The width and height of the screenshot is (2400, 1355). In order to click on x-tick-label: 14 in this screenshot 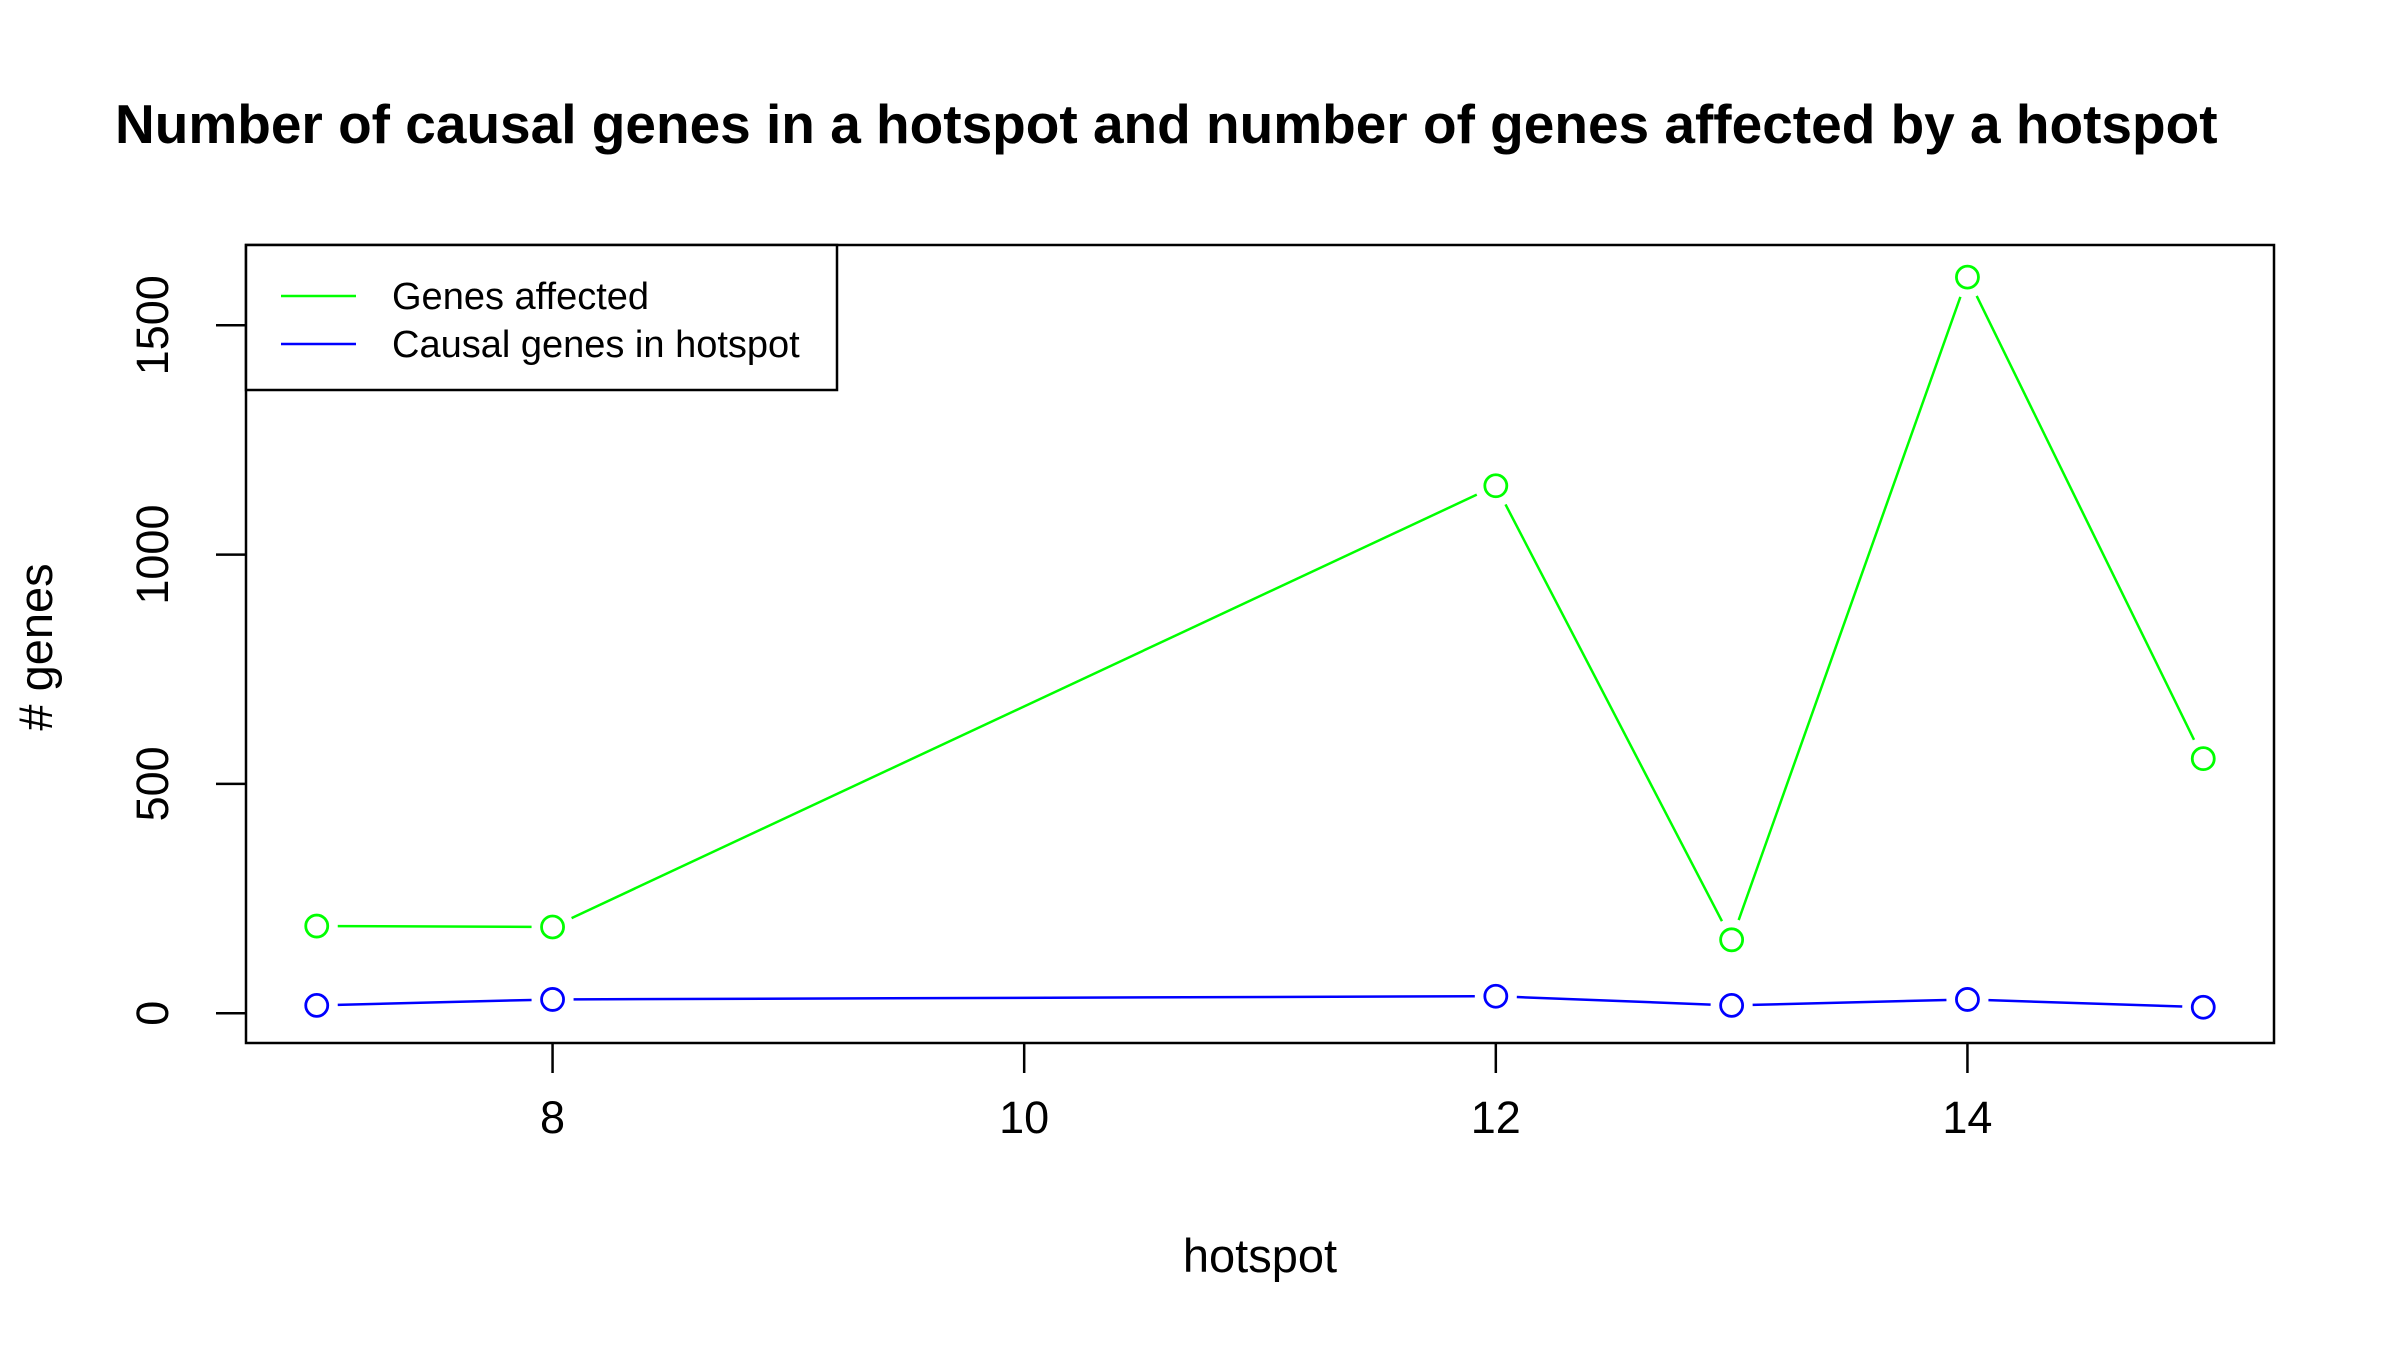, I will do `click(1967, 1117)`.